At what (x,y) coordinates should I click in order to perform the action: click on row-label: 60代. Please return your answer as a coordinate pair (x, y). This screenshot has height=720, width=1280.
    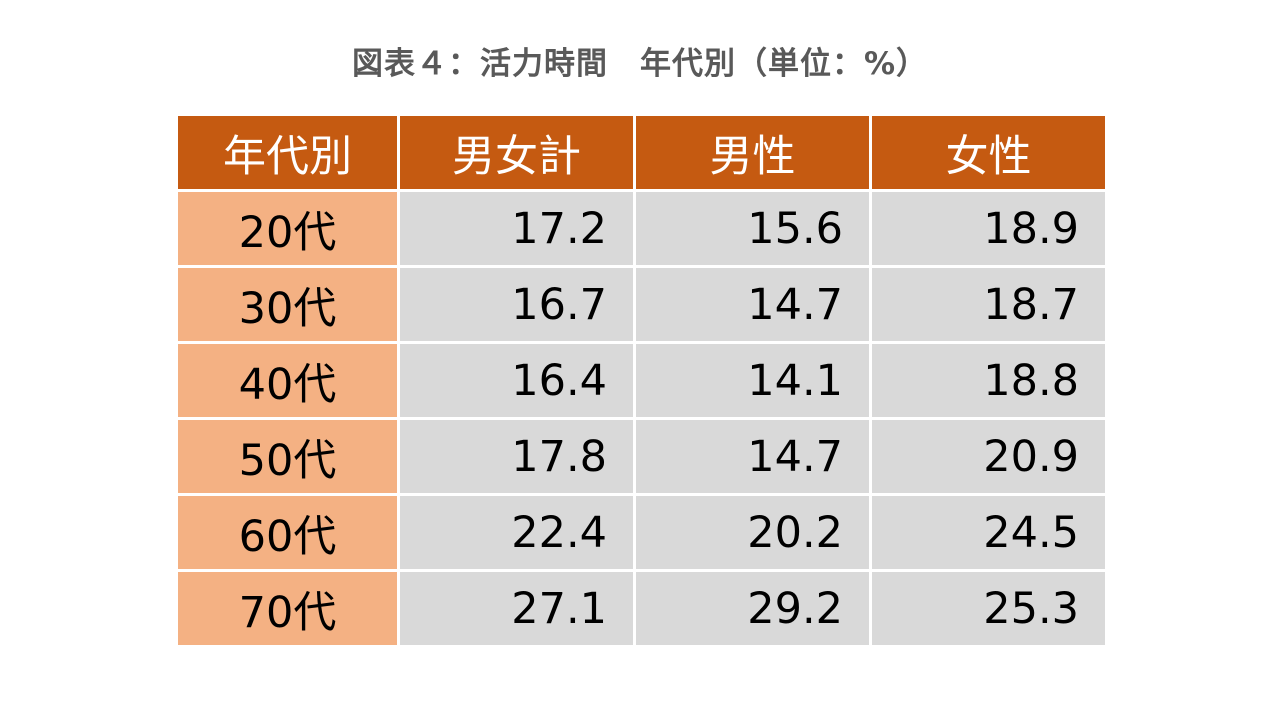
    Looking at the image, I should click on (287, 532).